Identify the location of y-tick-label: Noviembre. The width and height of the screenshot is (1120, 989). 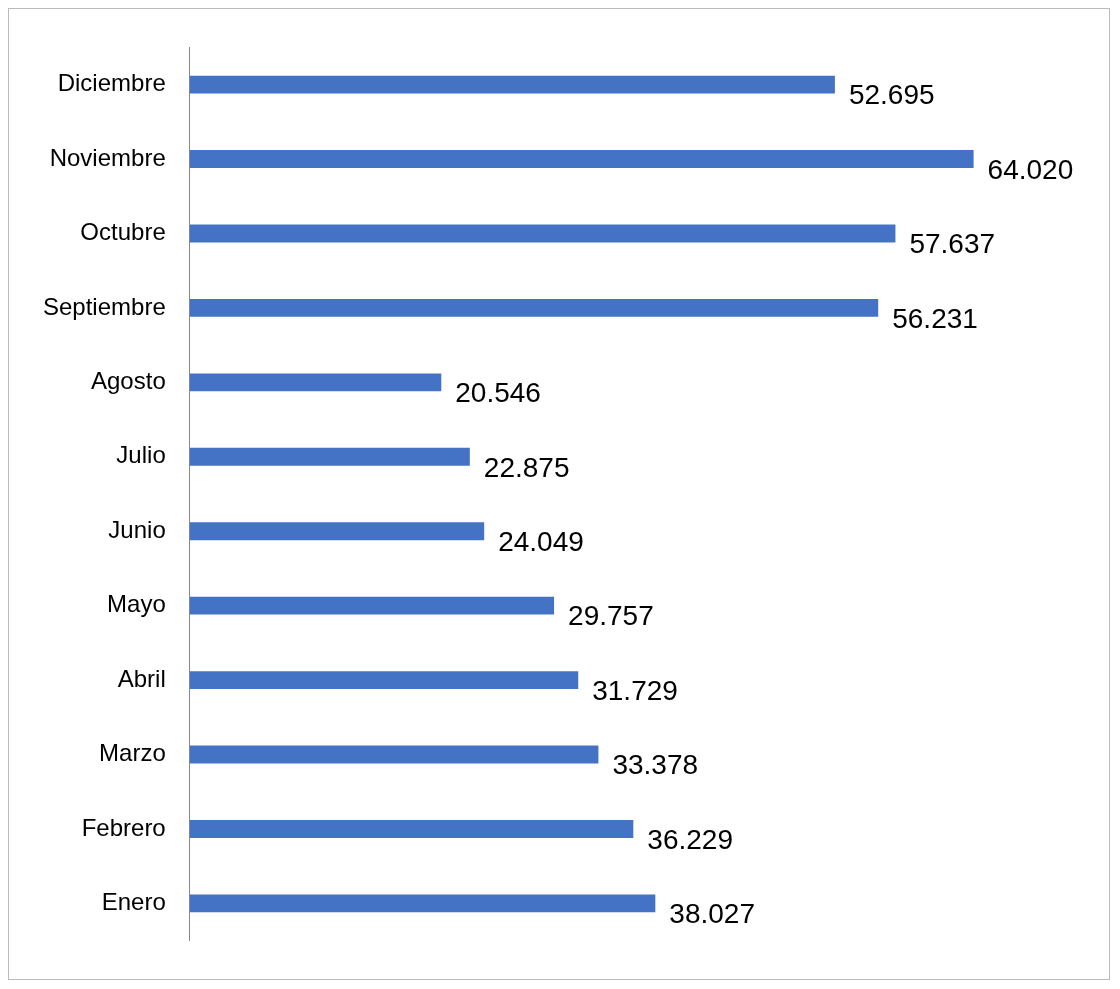
(107, 157).